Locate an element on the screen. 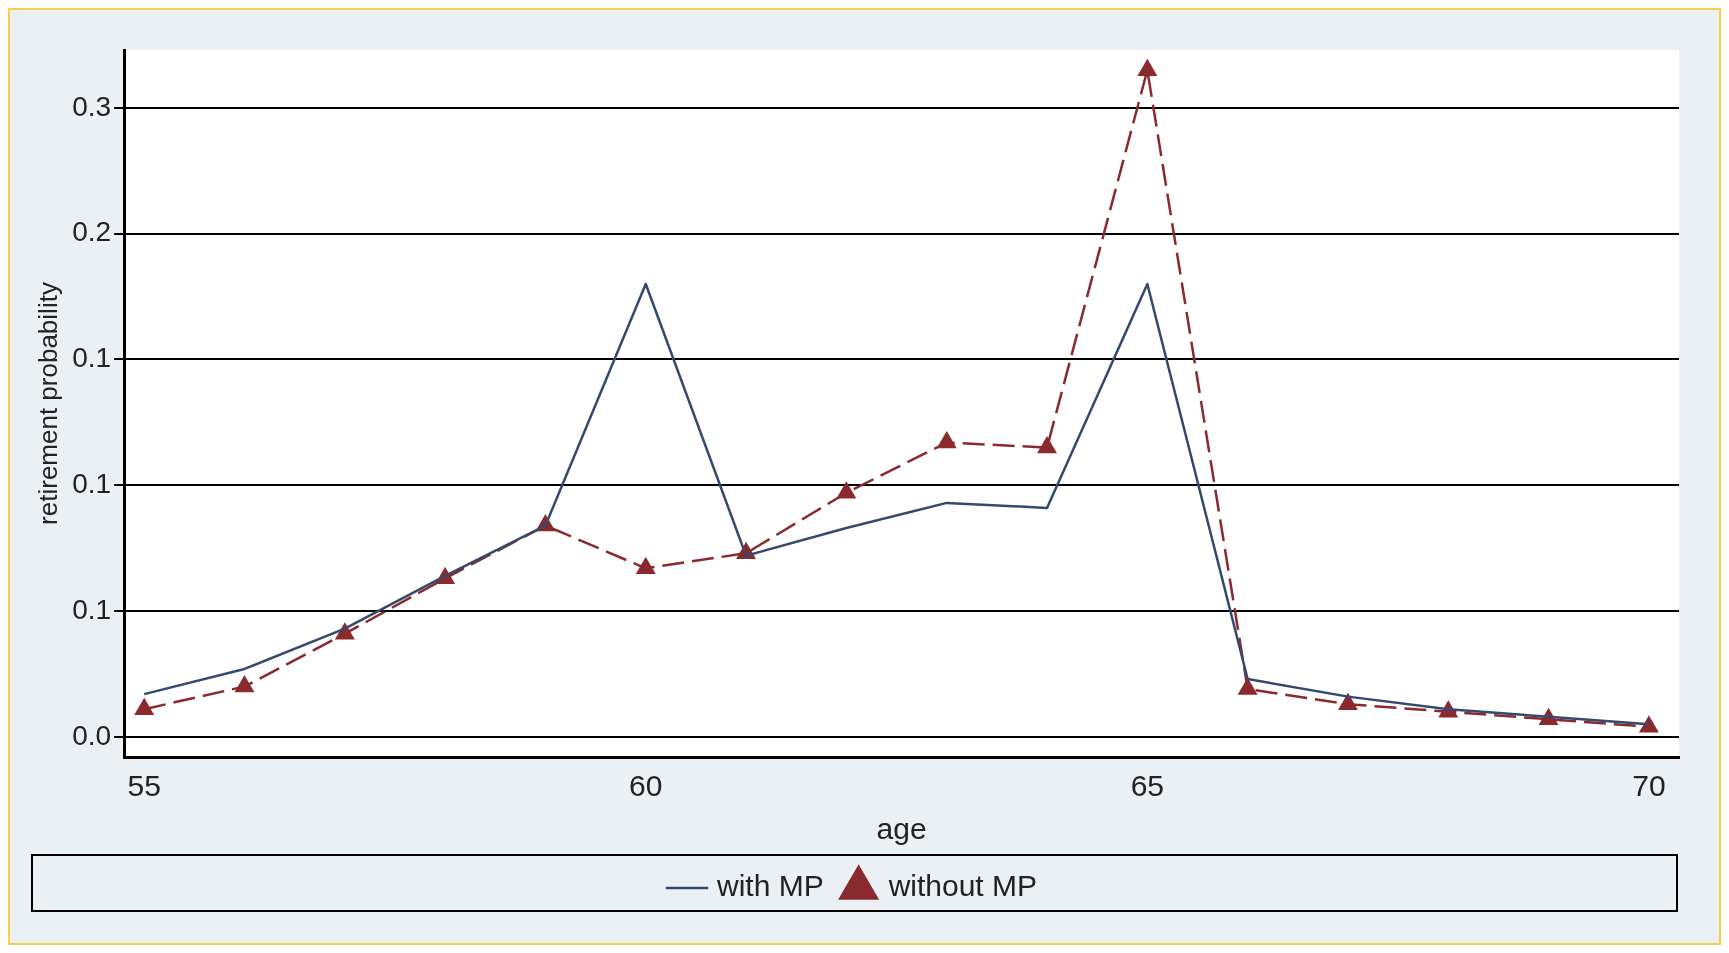 This screenshot has height=953, width=1729. x-tick-label: 70 is located at coordinates (1649, 786).